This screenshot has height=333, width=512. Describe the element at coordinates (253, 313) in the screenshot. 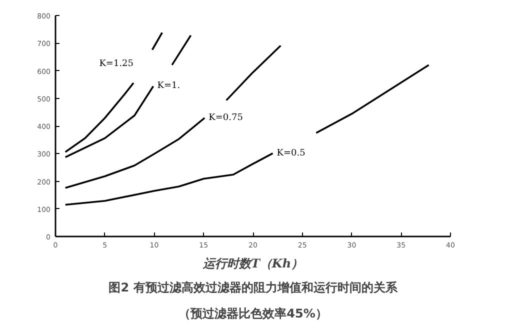

I see `text: （预过滤器比色效率45%）` at that location.